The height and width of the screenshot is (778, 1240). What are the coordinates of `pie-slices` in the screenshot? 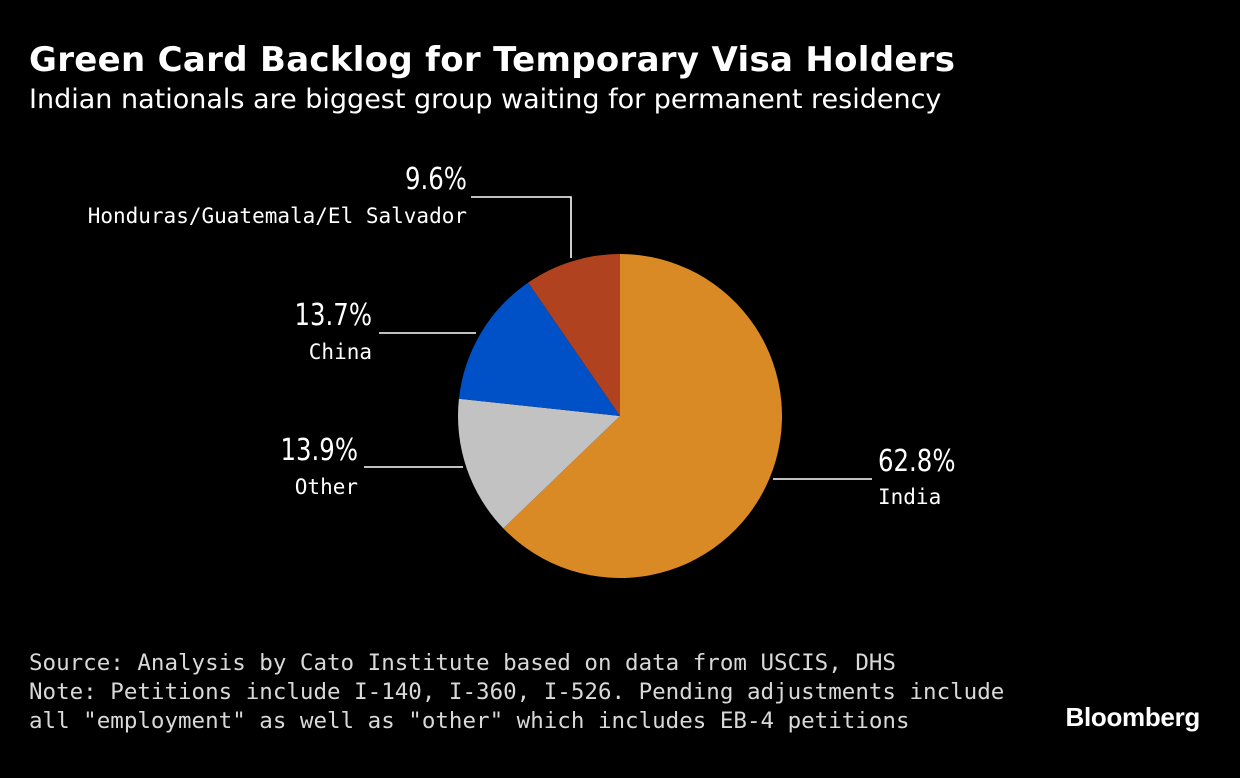 It's located at (620, 416).